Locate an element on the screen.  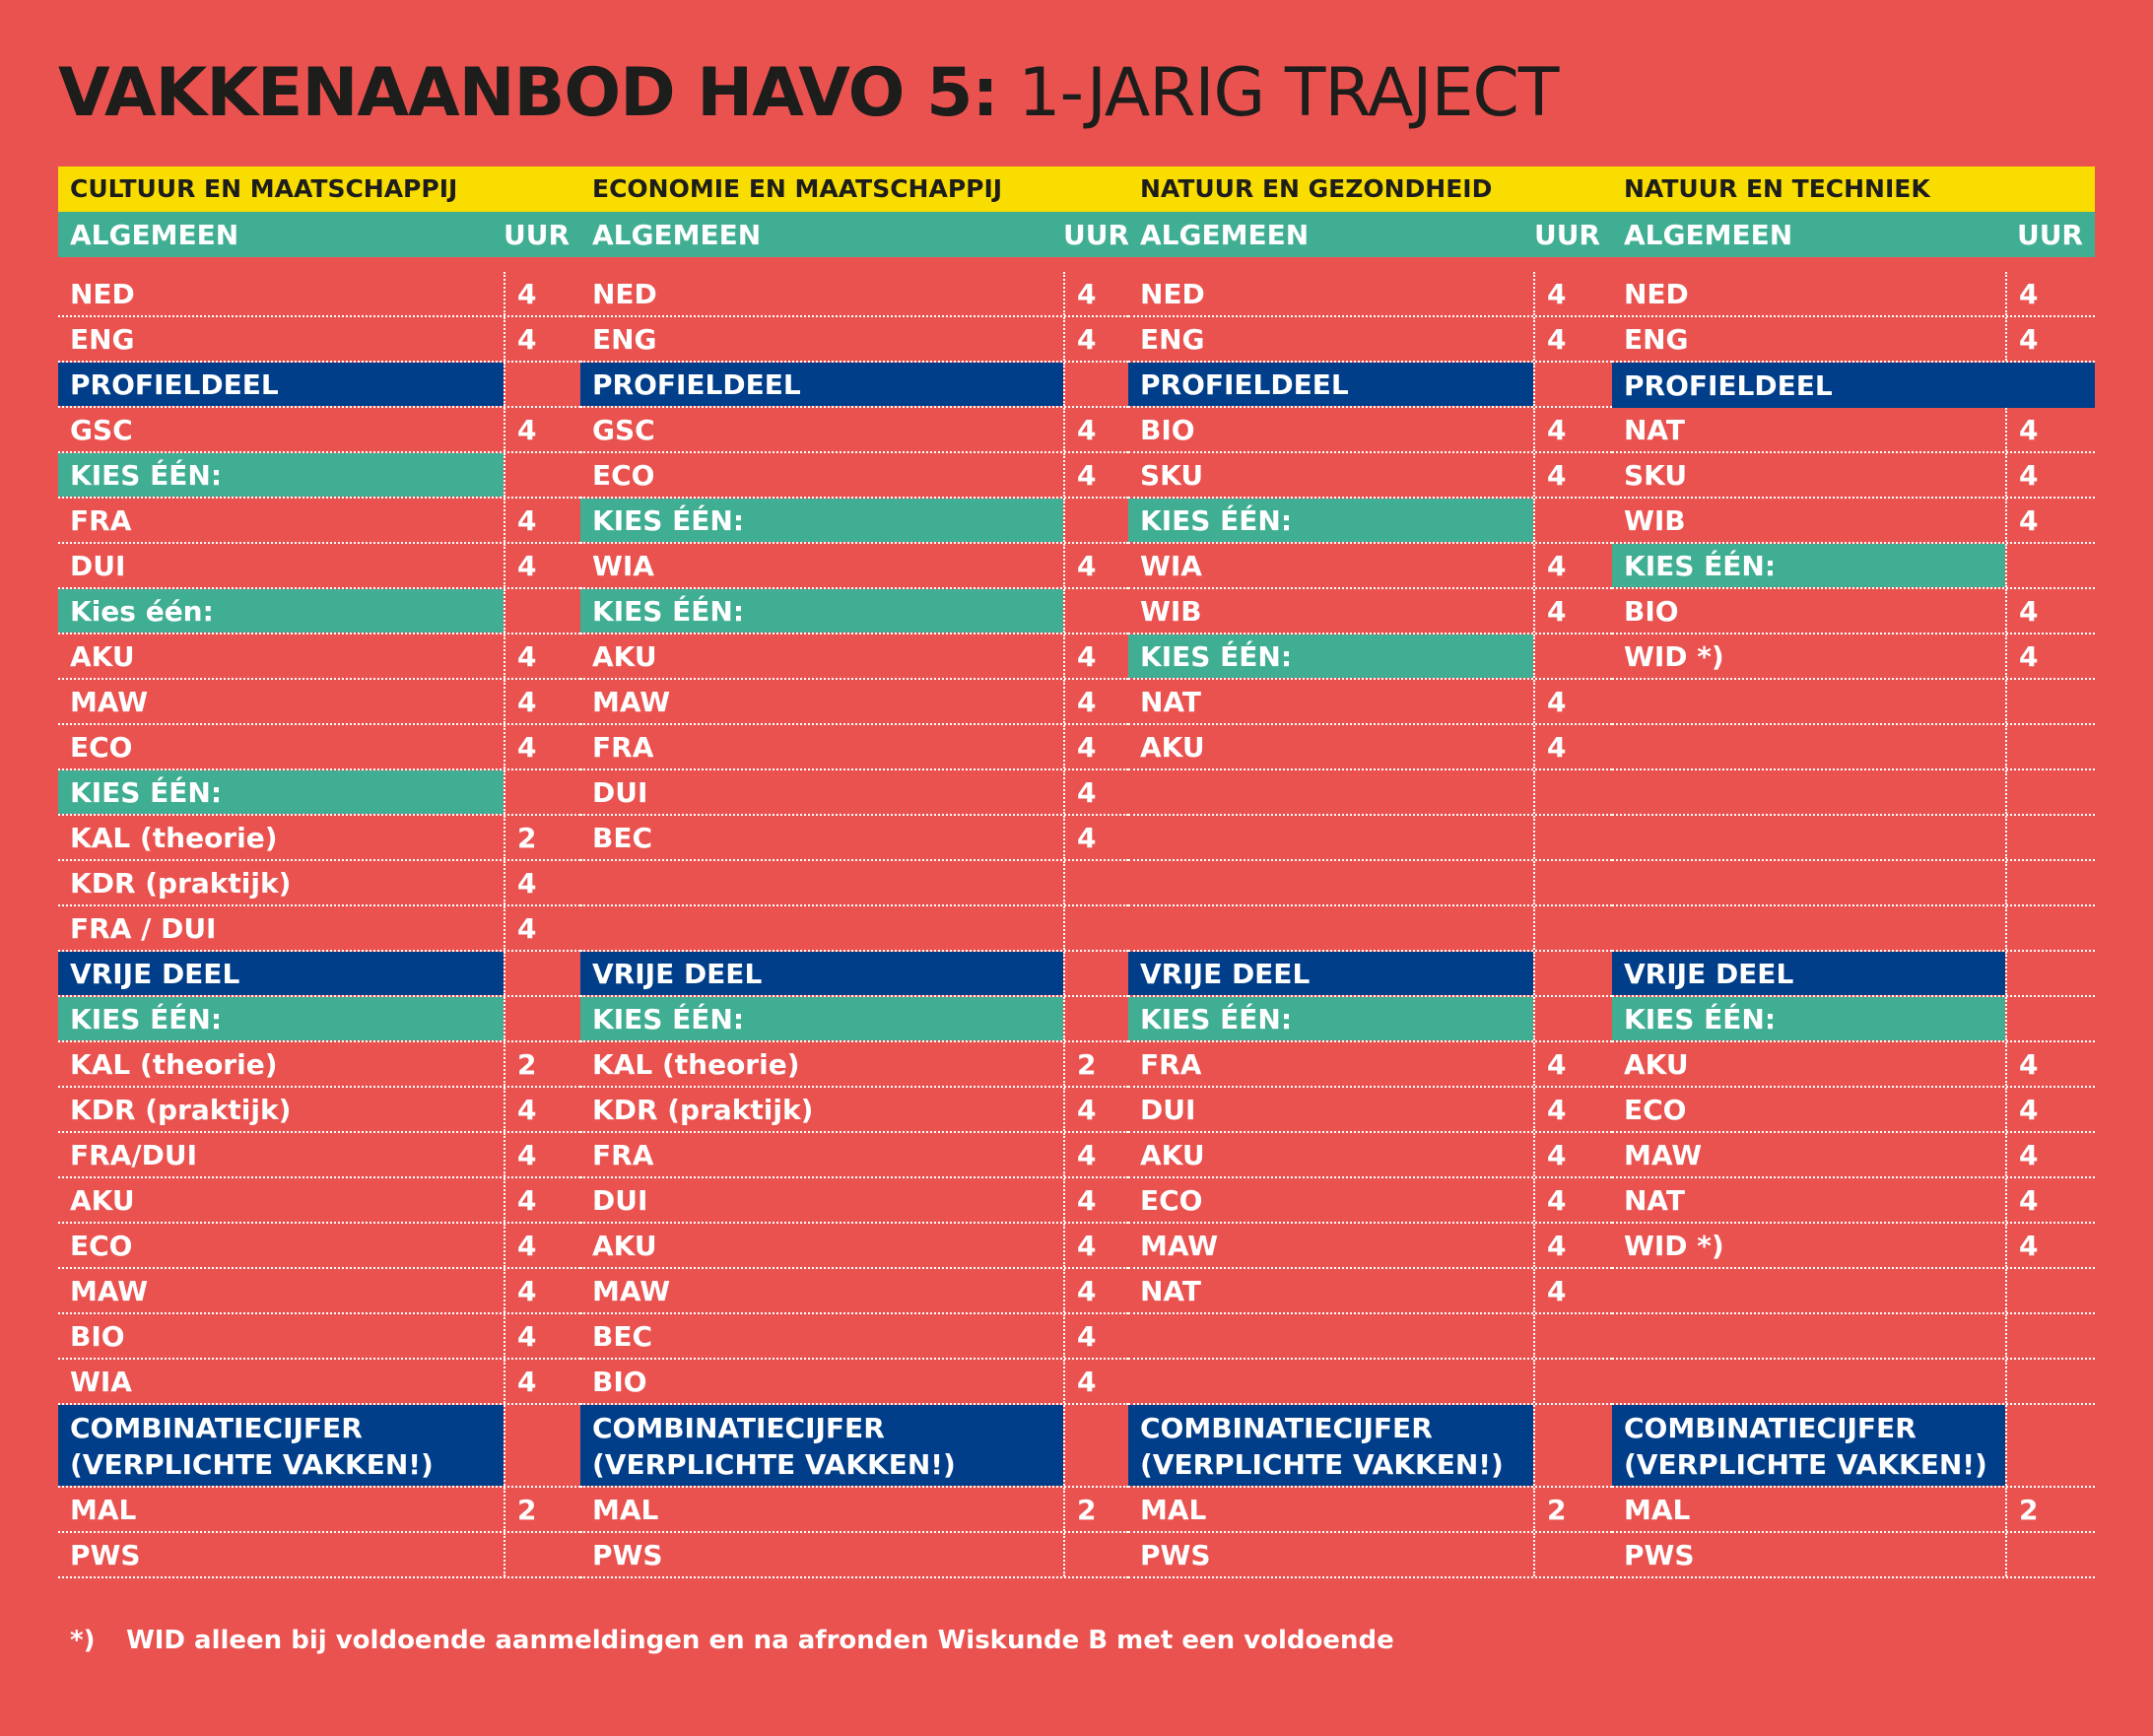
row-label: WIA is located at coordinates (623, 565).